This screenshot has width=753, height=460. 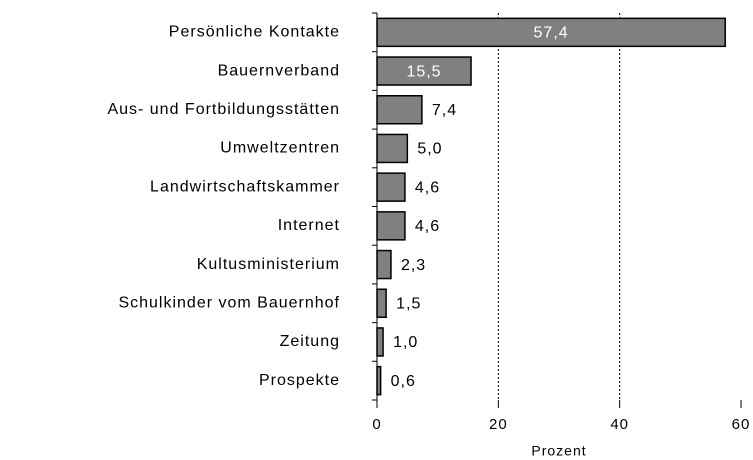 I want to click on y-tick-label: Bauernverband, so click(x=279, y=70).